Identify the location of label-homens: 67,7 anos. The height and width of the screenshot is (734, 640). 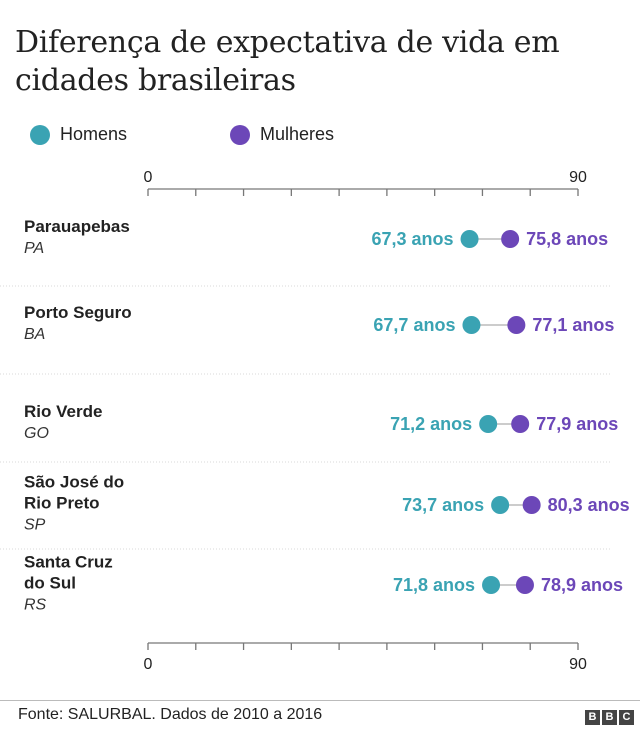
(414, 325).